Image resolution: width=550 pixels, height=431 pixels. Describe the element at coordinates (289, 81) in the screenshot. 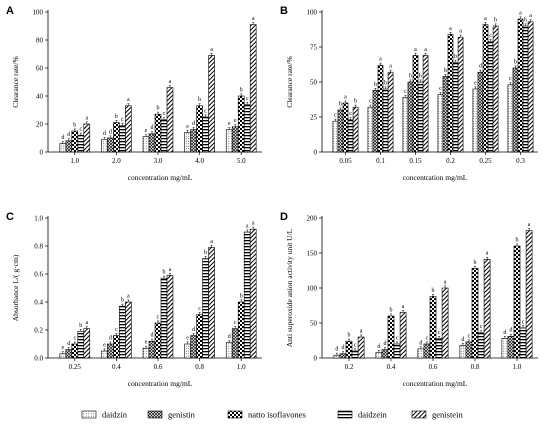

I see `y-axis-label: Clearance rate/%` at that location.